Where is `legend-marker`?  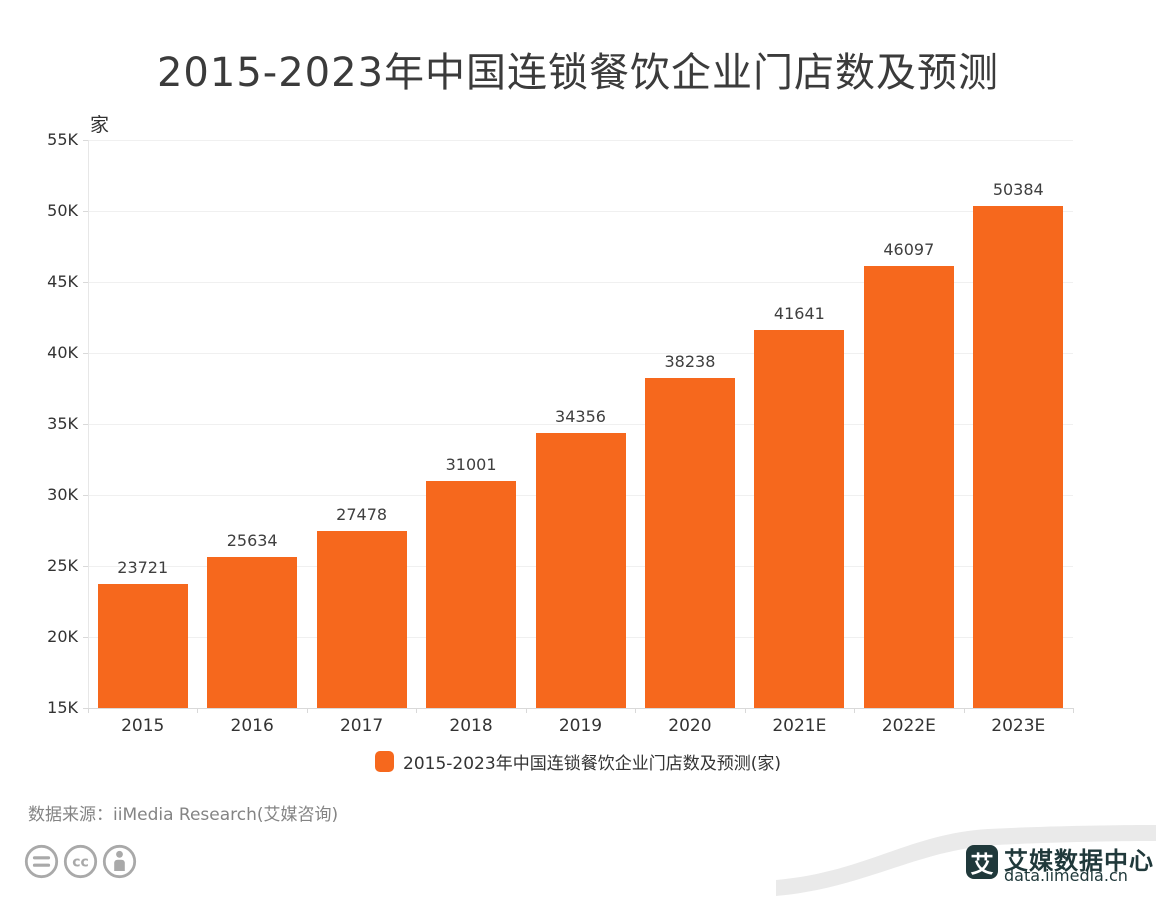
legend-marker is located at coordinates (385, 761).